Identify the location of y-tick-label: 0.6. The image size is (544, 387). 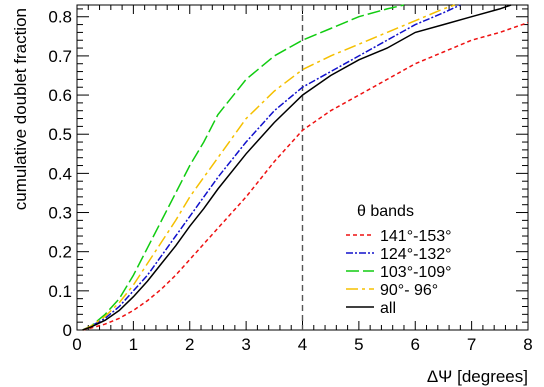
(60, 95).